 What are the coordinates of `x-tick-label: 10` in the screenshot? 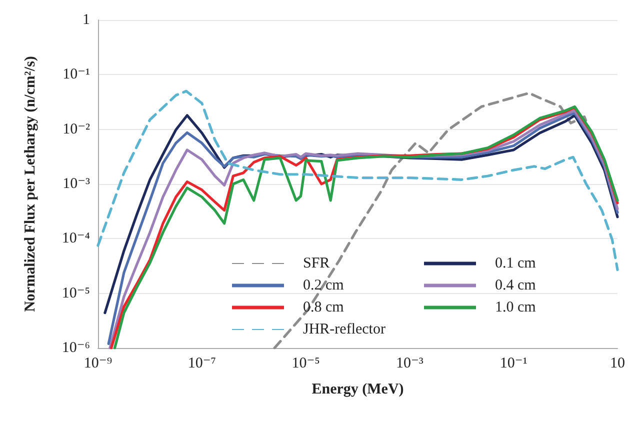 It's located at (617, 364).